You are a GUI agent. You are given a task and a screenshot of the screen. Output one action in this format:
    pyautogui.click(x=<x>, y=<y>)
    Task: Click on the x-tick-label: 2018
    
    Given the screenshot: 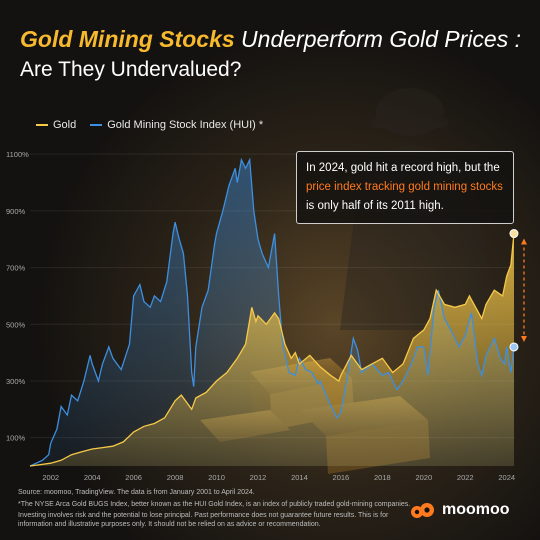 What is the action you would take?
    pyautogui.click(x=382, y=477)
    